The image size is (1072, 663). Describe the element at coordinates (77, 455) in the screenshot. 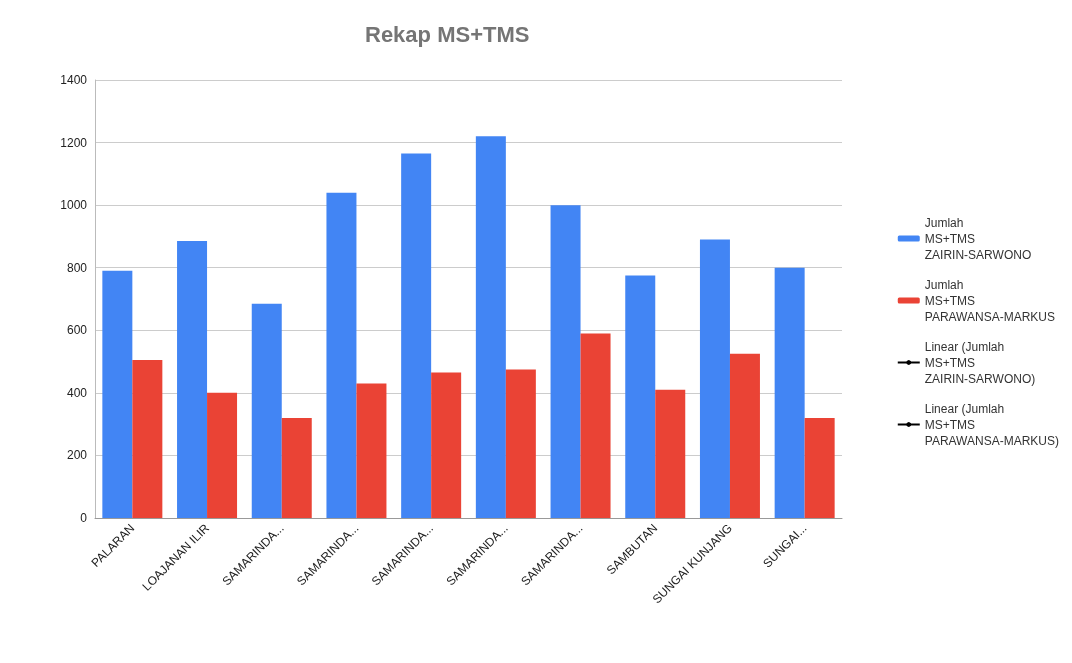

I see `y-tick-label: 200` at that location.